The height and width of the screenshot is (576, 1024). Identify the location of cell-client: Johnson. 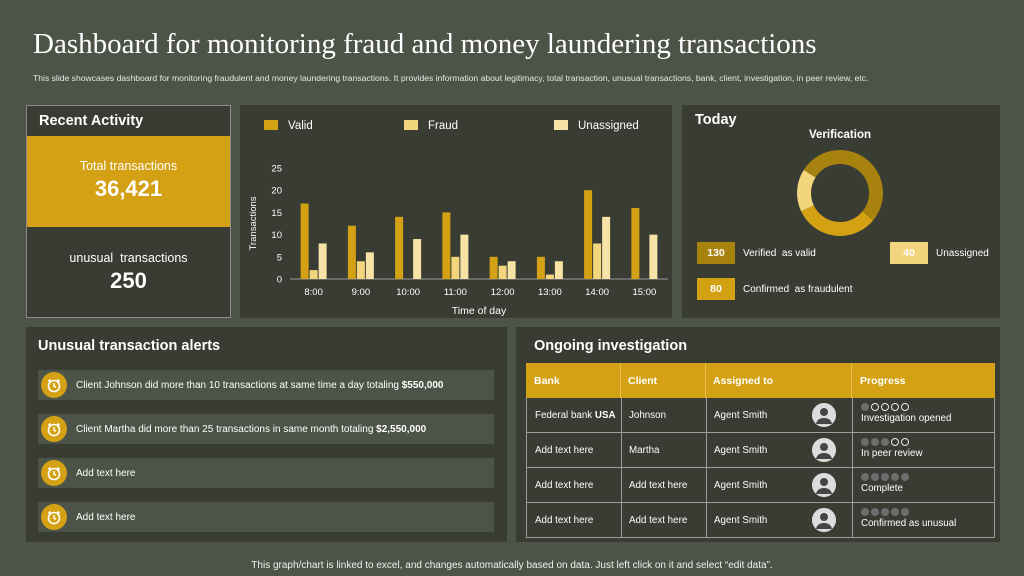
(648, 415).